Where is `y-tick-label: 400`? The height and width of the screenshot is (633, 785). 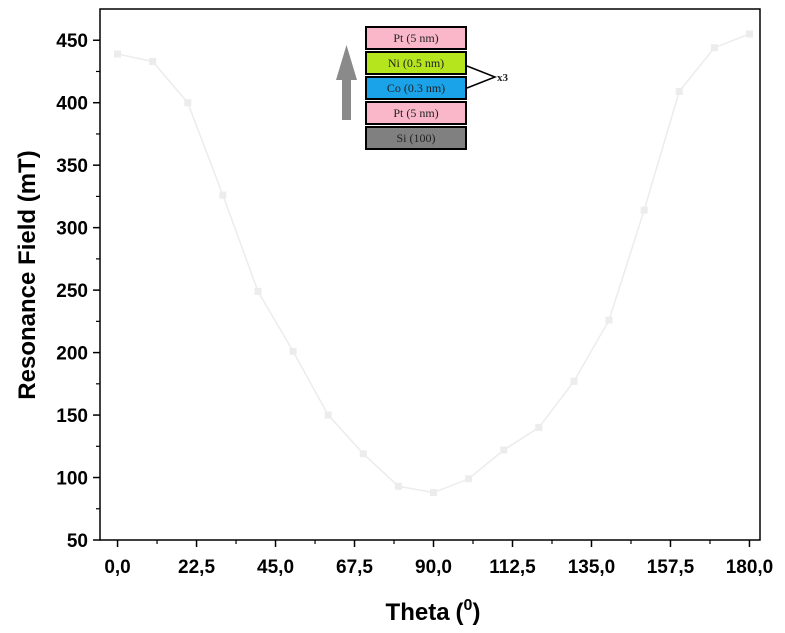
y-tick-label: 400 is located at coordinates (72, 104).